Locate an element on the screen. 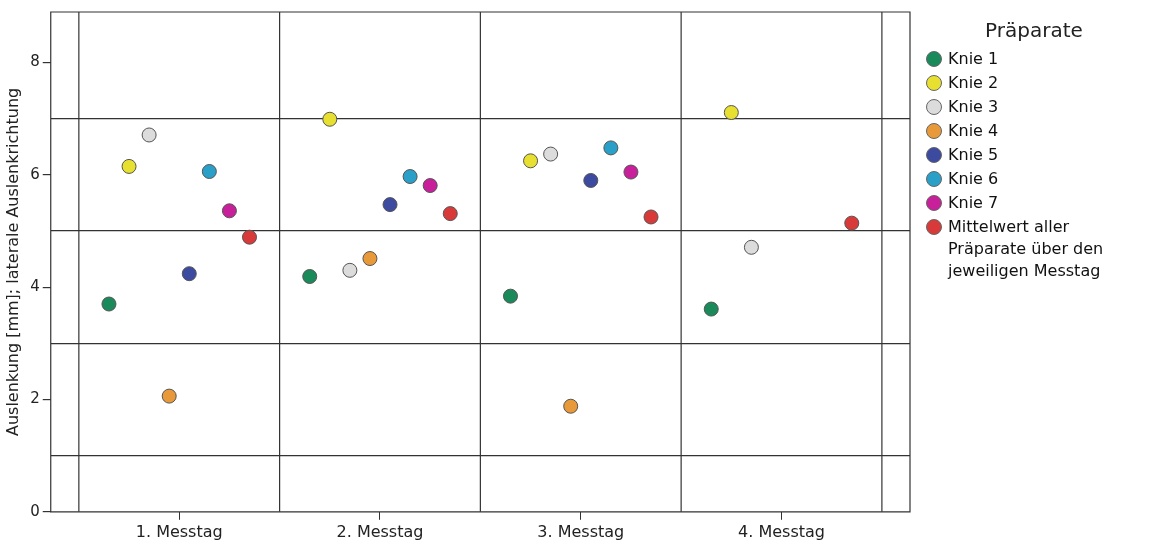  legend-label: Knie 4 is located at coordinates (973, 131).